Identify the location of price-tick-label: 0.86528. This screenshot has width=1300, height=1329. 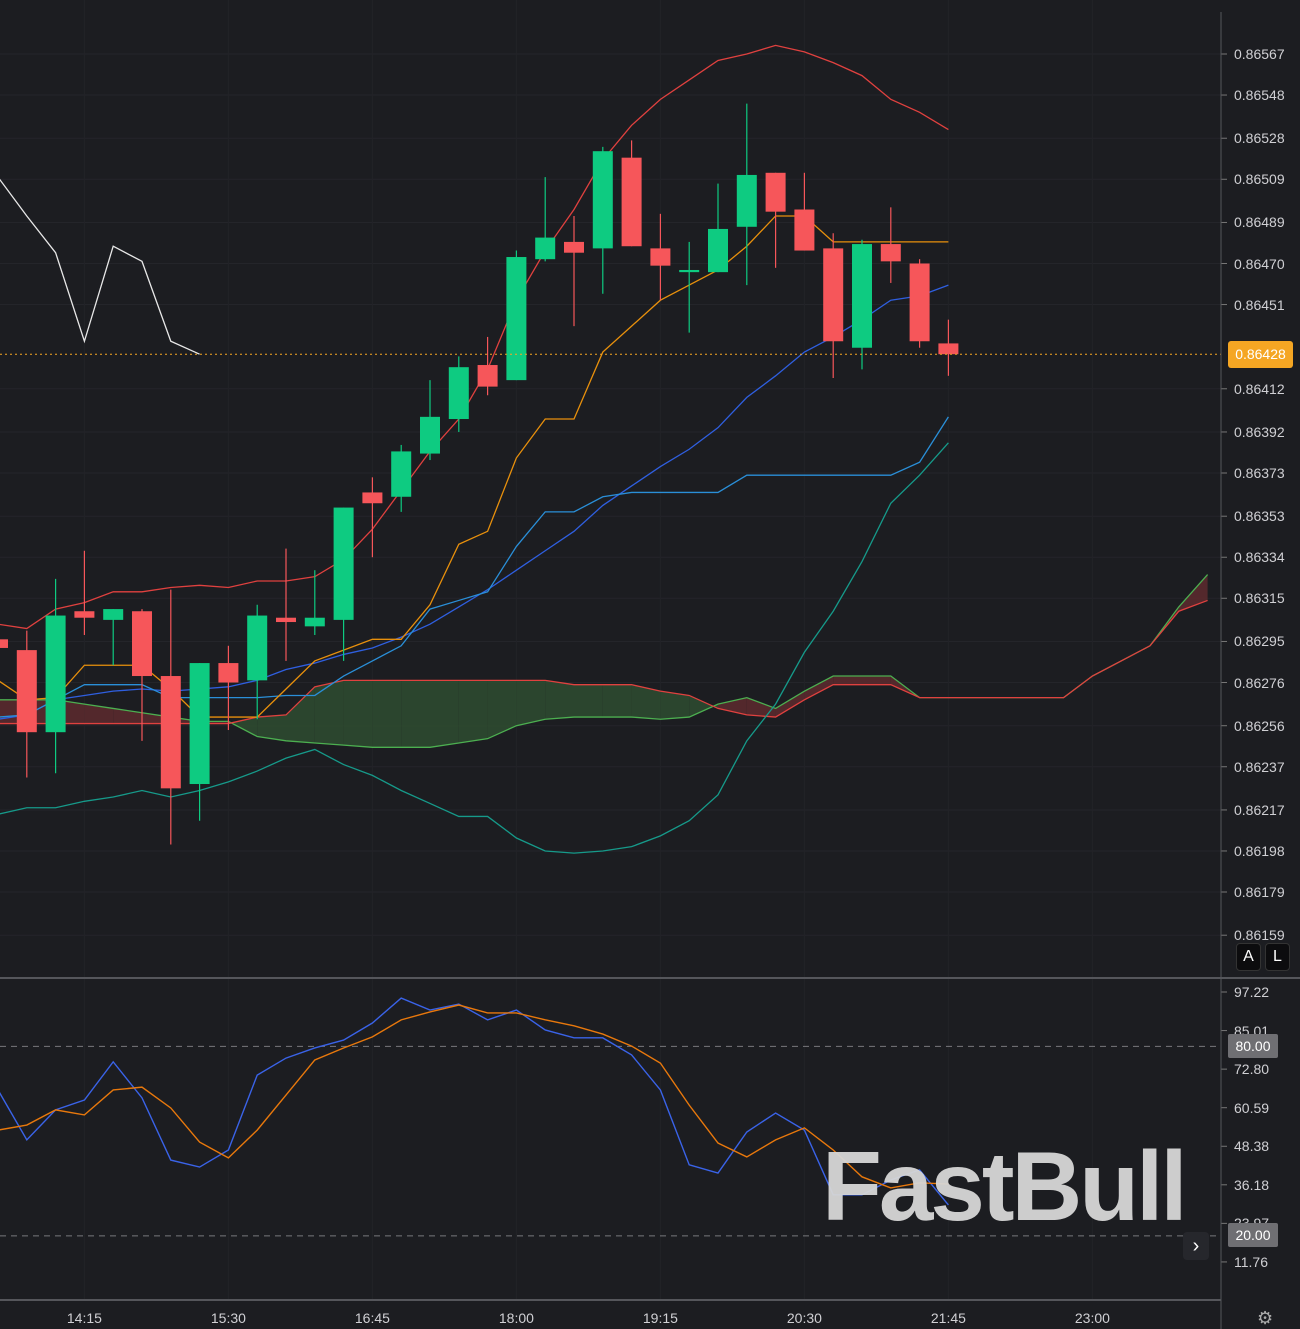
(1259, 138).